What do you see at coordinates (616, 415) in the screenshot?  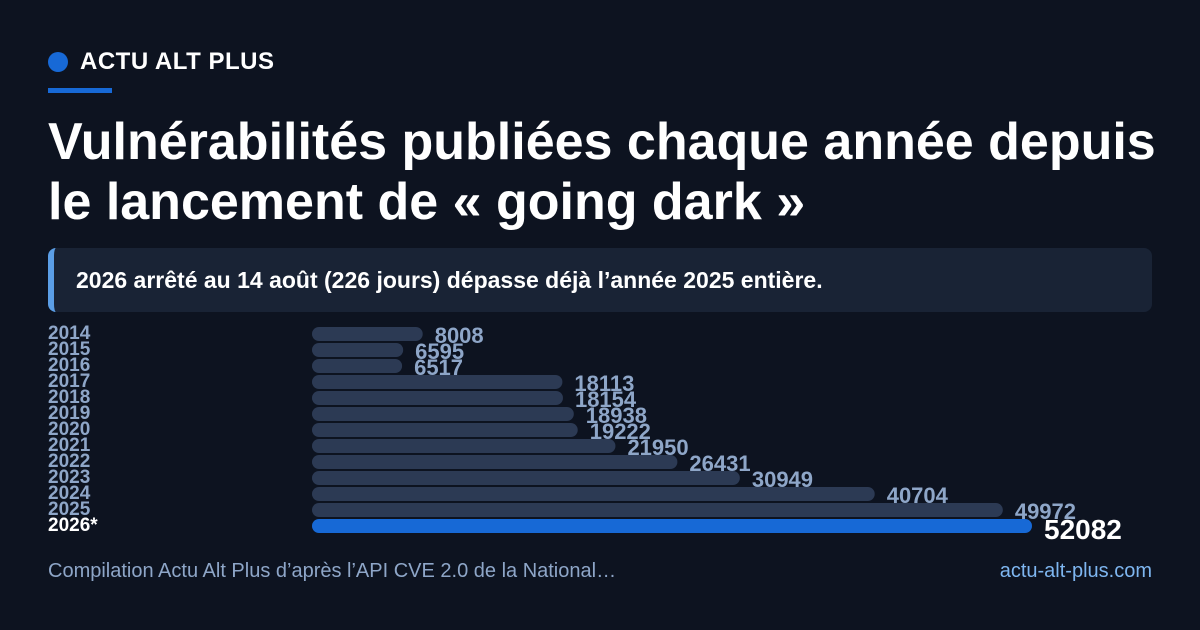 I see `value-label: 18938` at bounding box center [616, 415].